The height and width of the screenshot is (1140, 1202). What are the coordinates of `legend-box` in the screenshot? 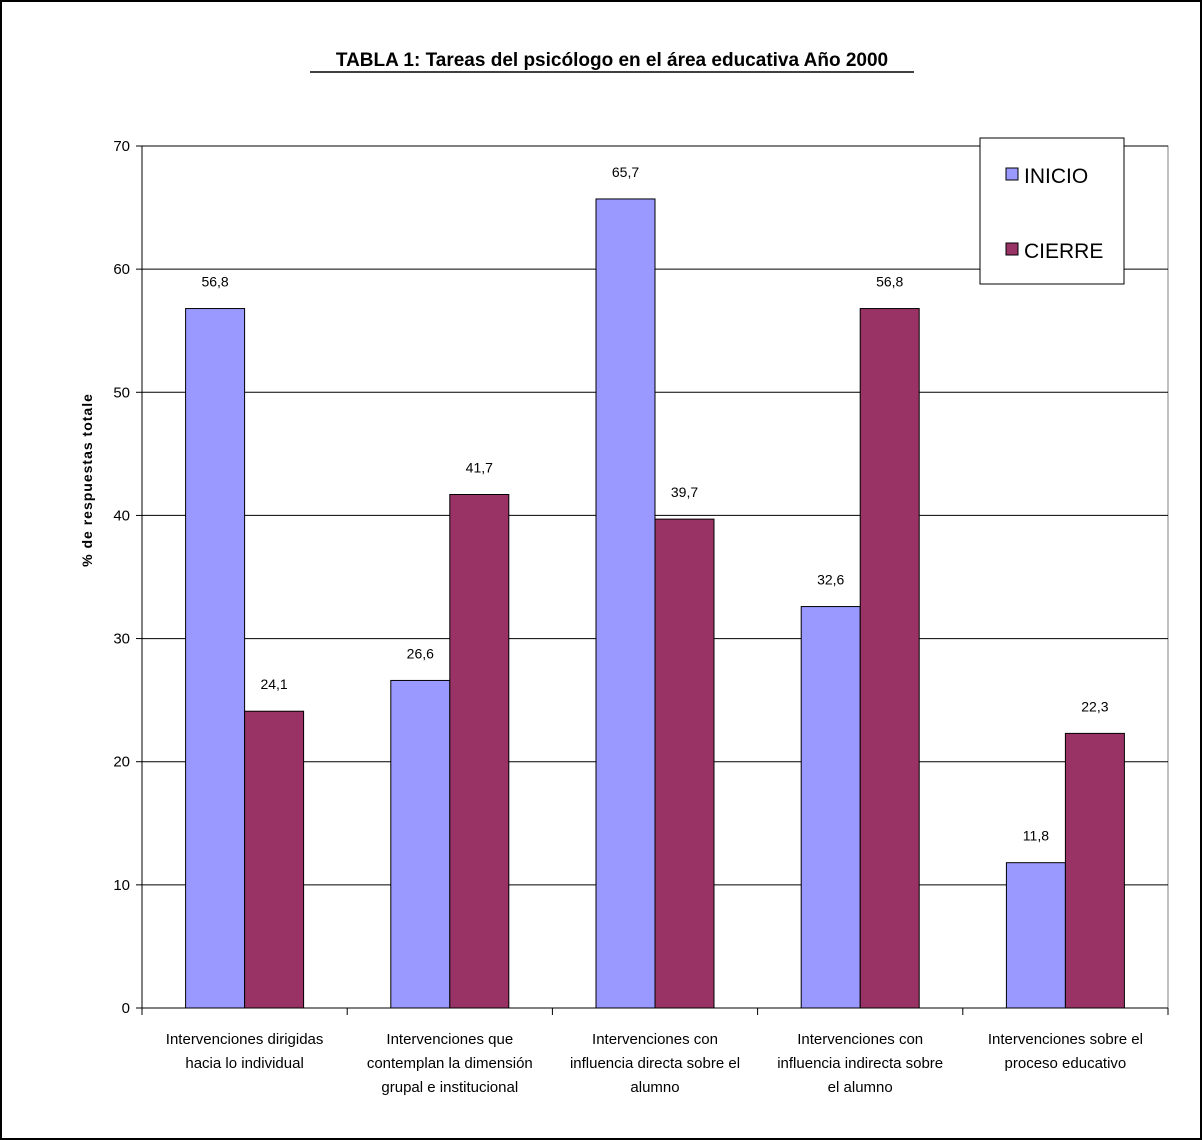 It's located at (1052, 211).